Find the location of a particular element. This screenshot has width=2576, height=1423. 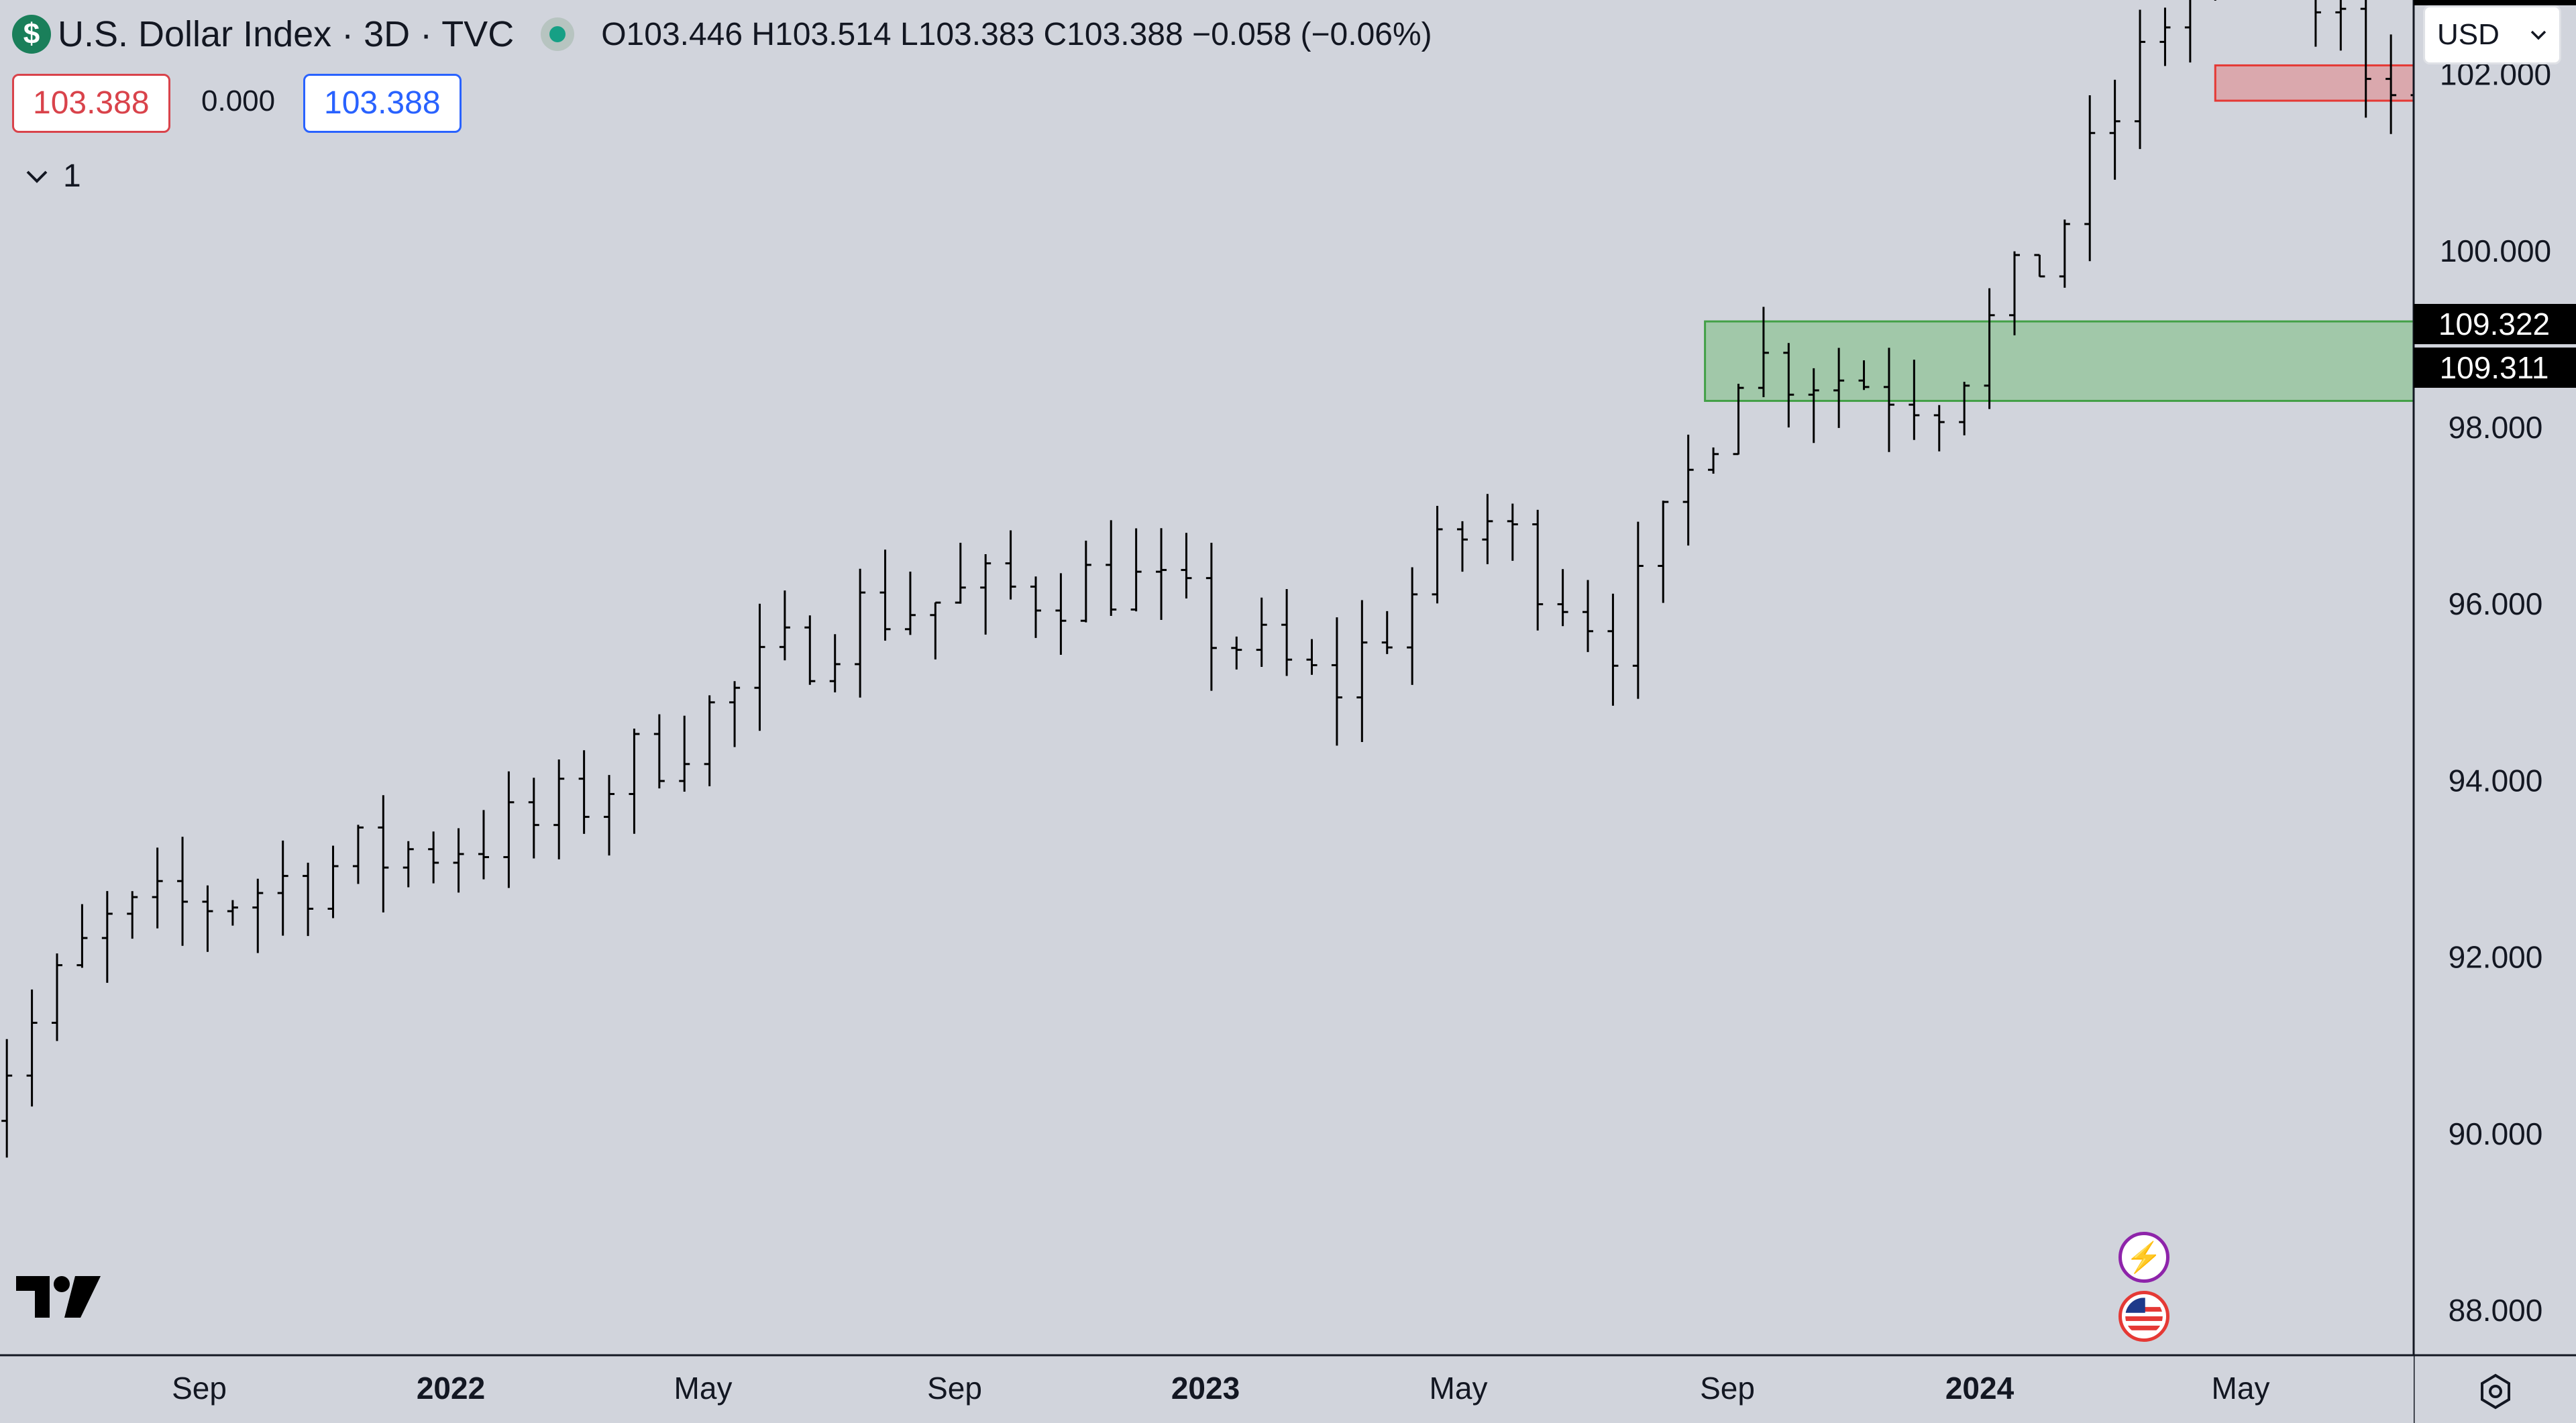

time-tick-label: 2023 is located at coordinates (1205, 1388).